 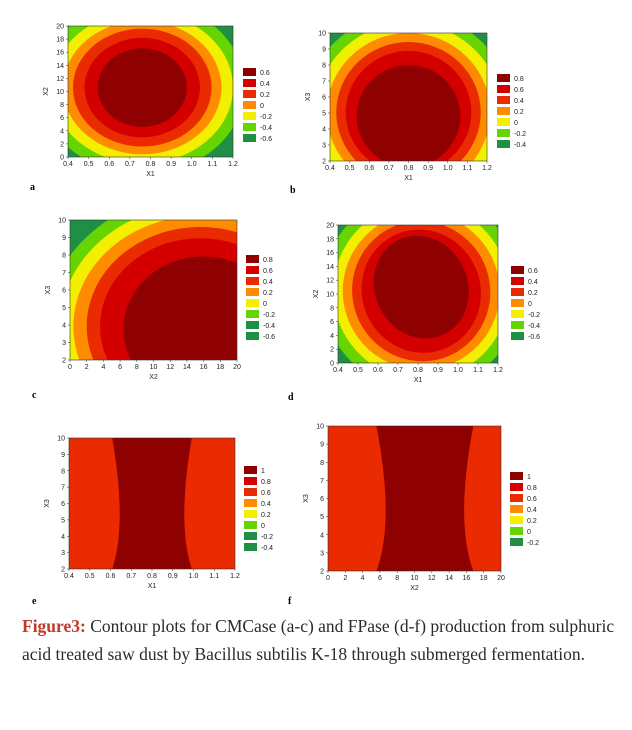 I want to click on y-tick-label: 12, so click(x=330, y=281).